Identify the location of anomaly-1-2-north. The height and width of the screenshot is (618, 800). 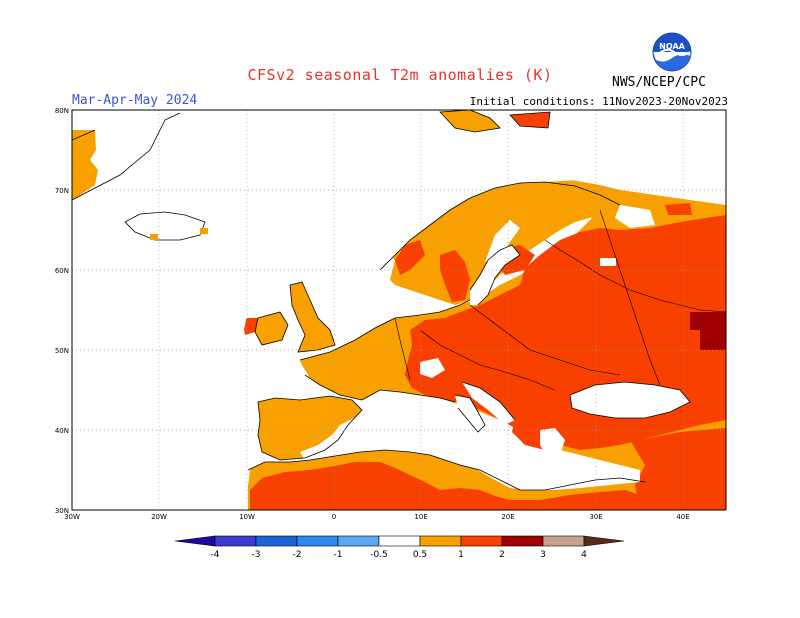
(410, 257).